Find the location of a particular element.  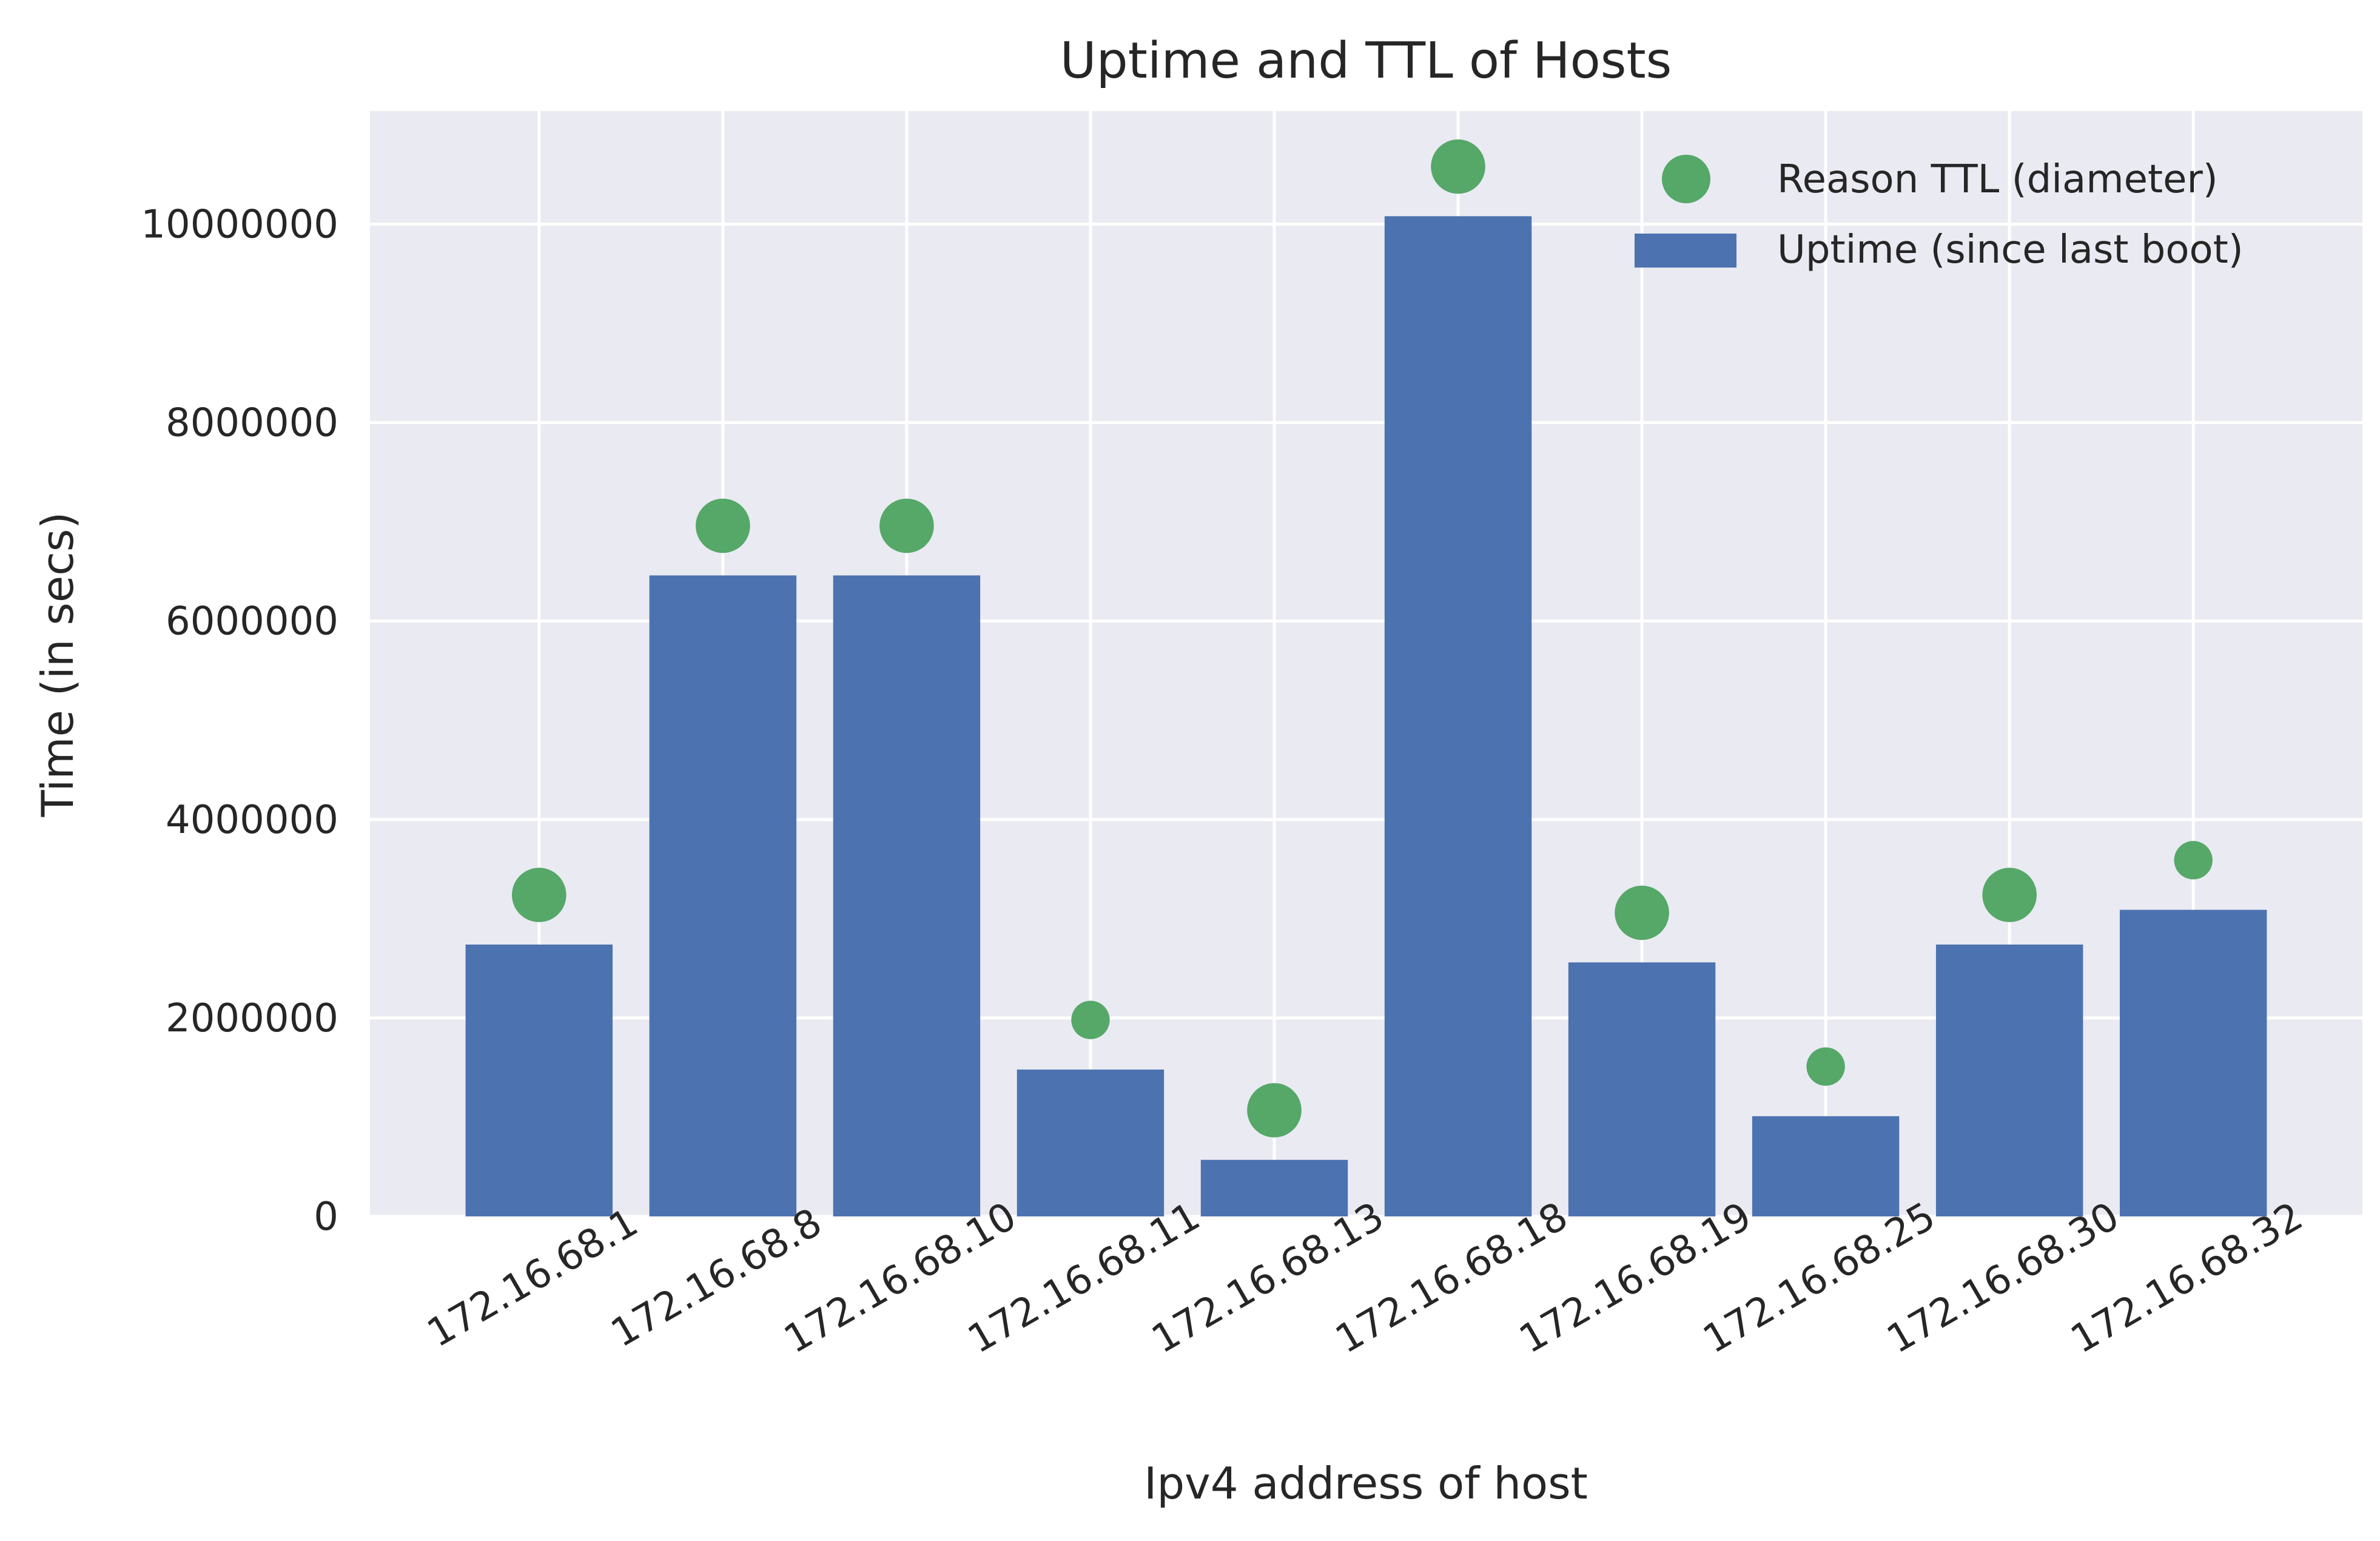

y-tick-label: 4000000 is located at coordinates (252, 820).